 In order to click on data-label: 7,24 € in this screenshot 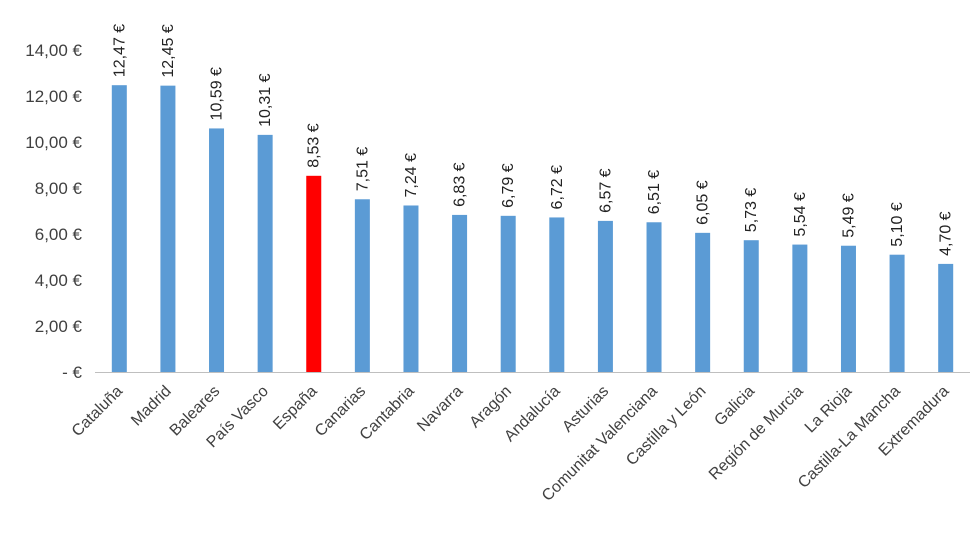, I will do `click(411, 175)`.